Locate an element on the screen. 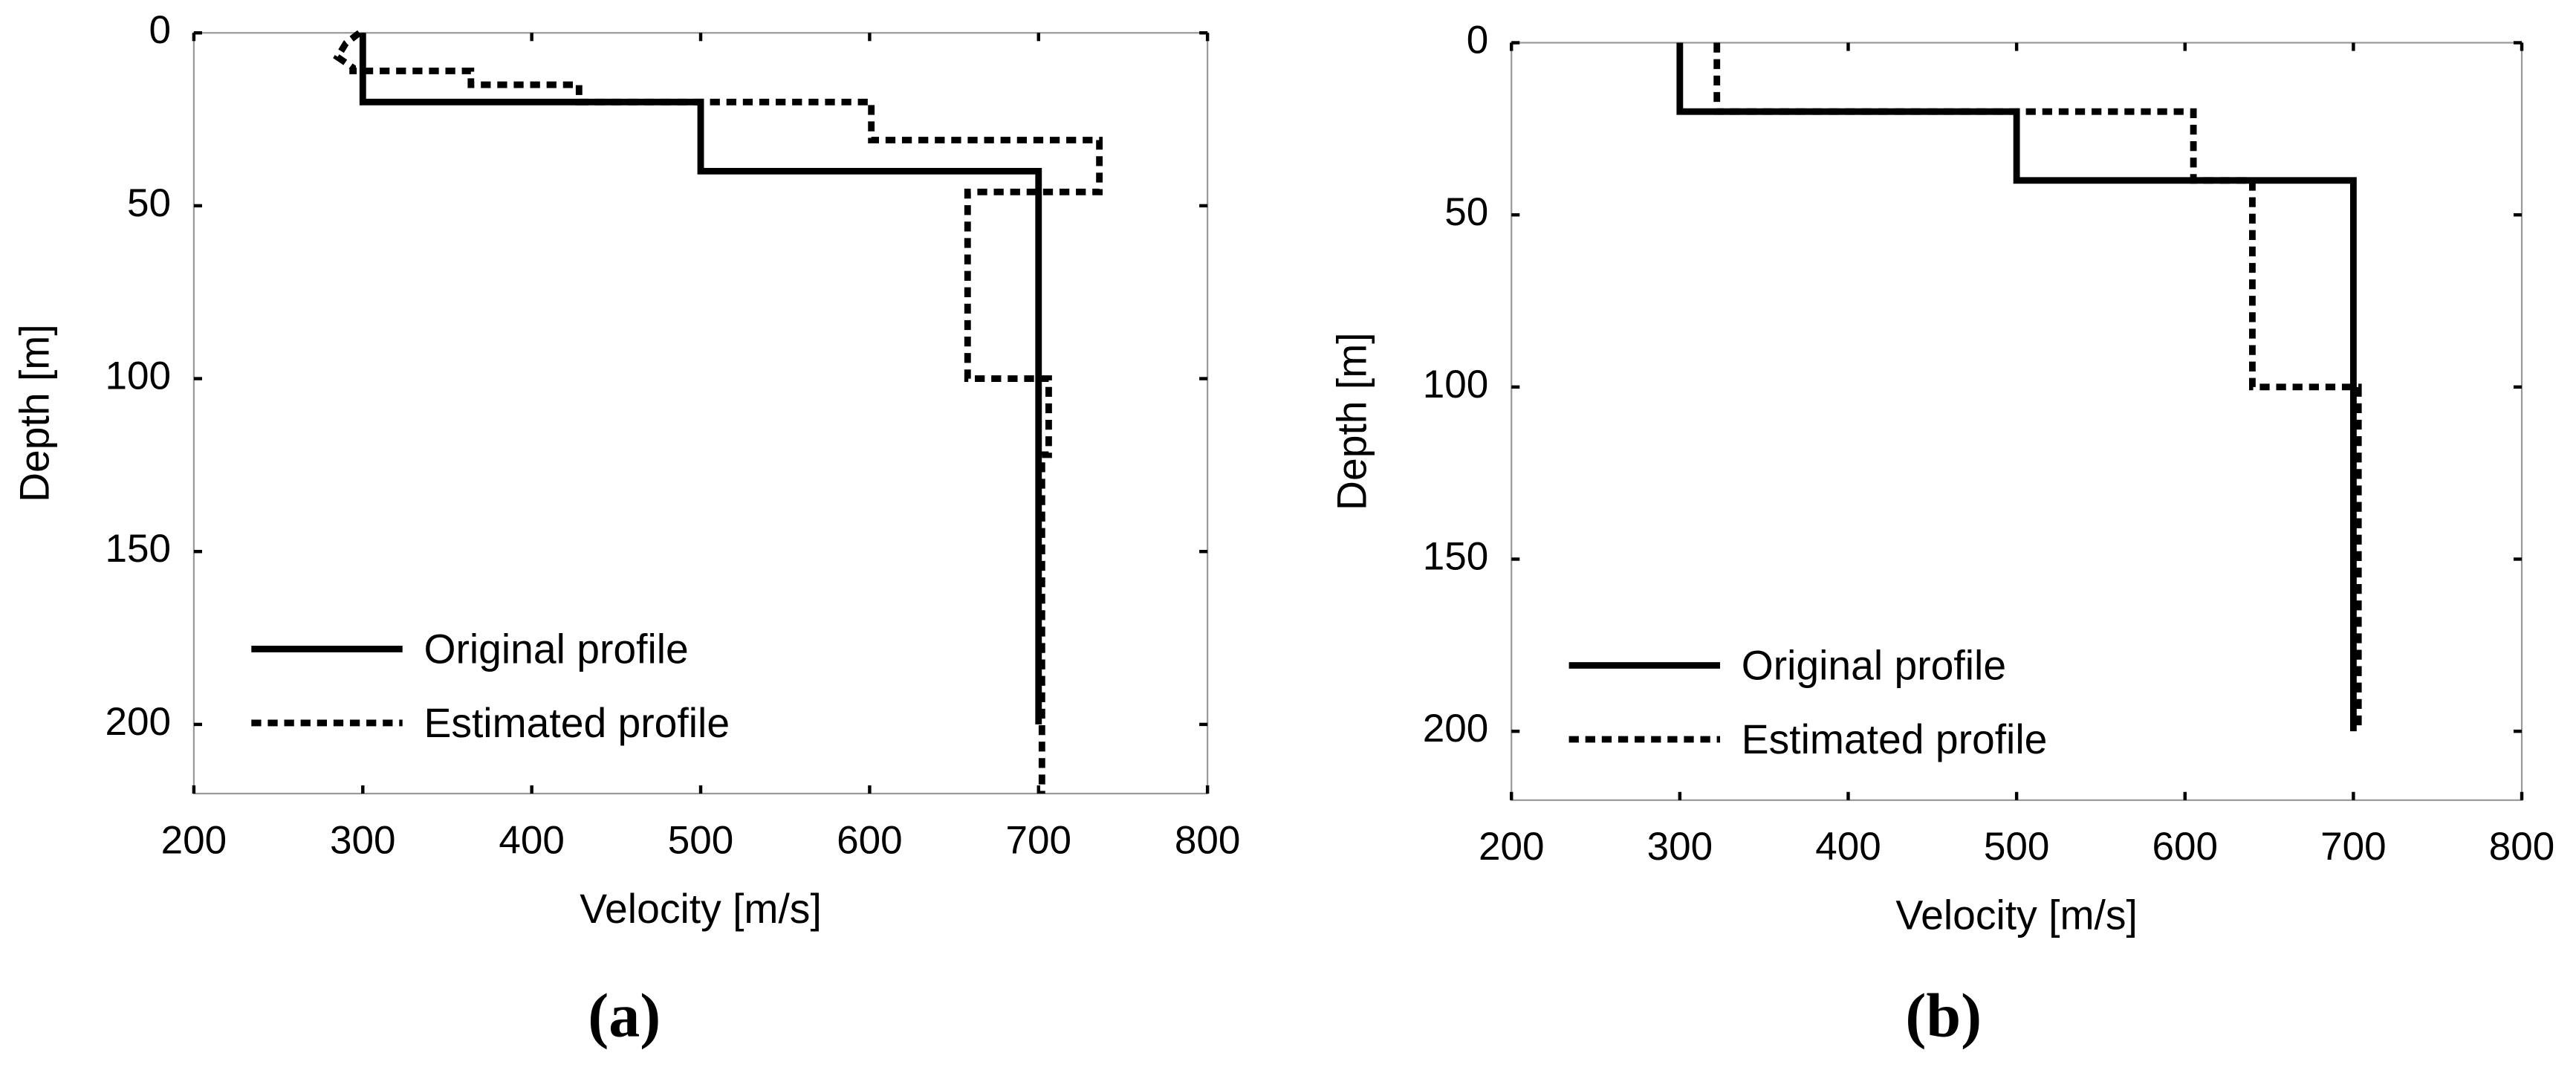 This screenshot has height=1070, width=2576. panel-label: (a) is located at coordinates (624, 1016).